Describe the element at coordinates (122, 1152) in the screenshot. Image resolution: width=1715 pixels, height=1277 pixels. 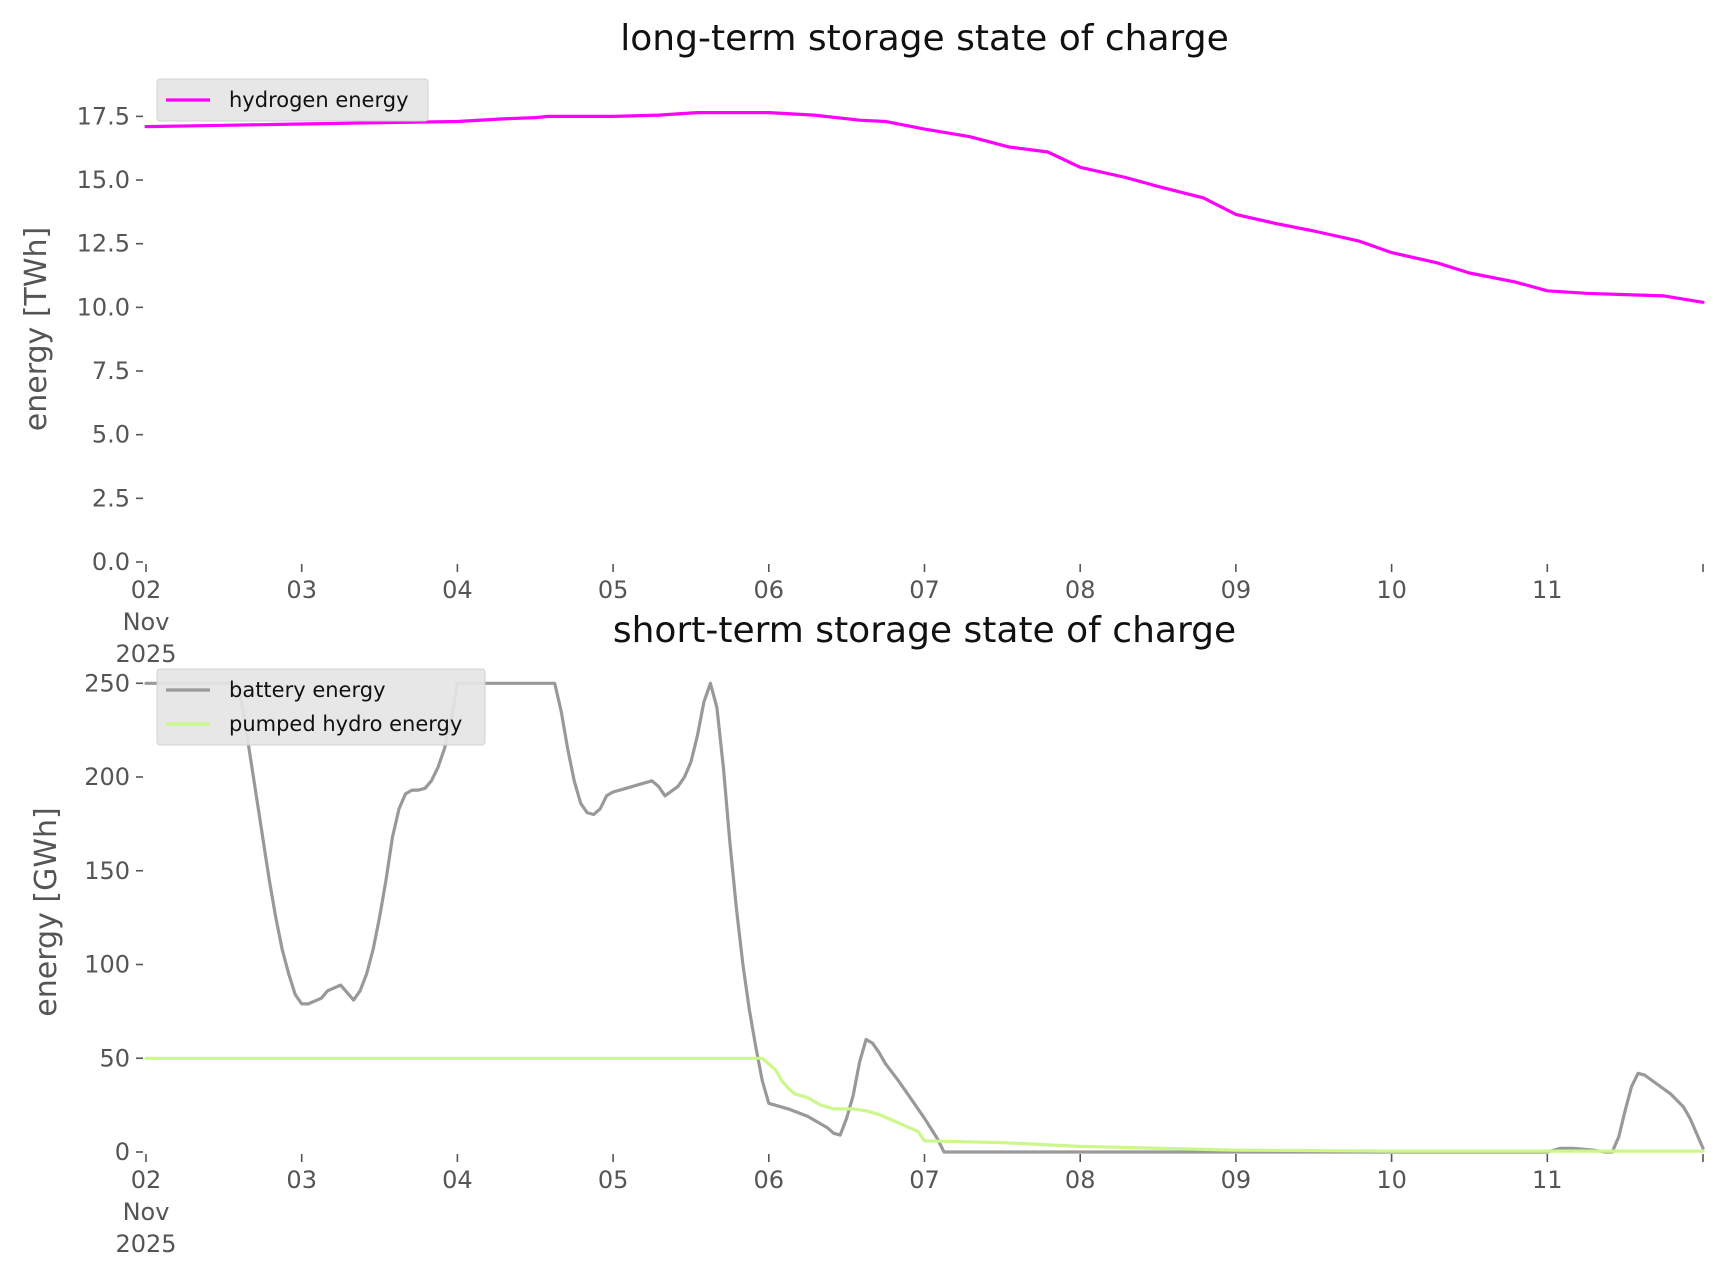
I see `y-tick-label: 0` at that location.